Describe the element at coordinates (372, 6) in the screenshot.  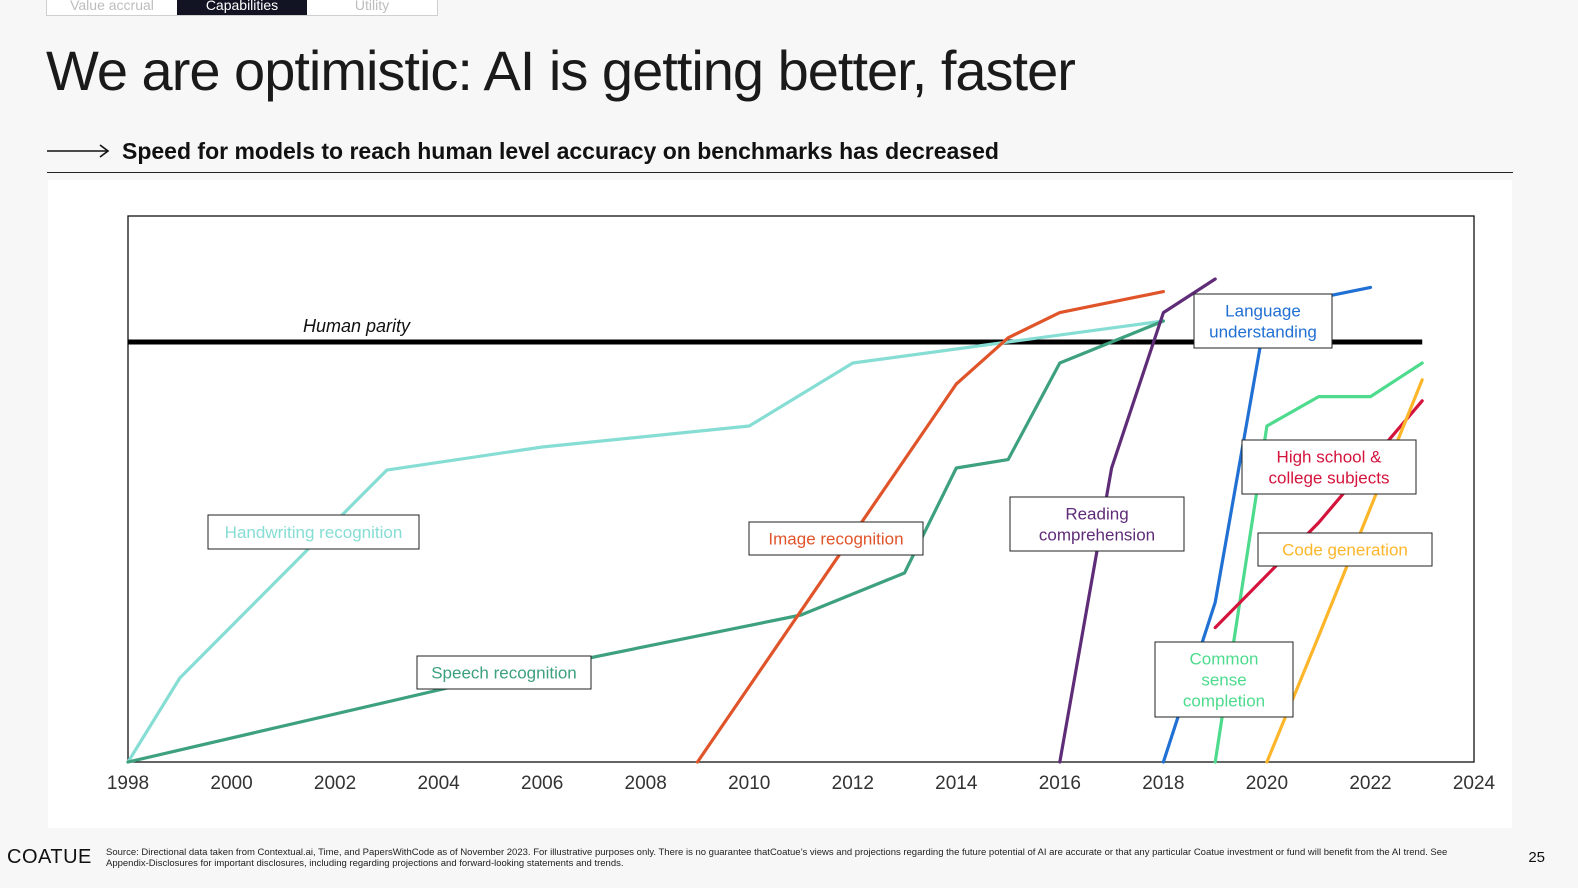
I see `tab-utility: Utility` at that location.